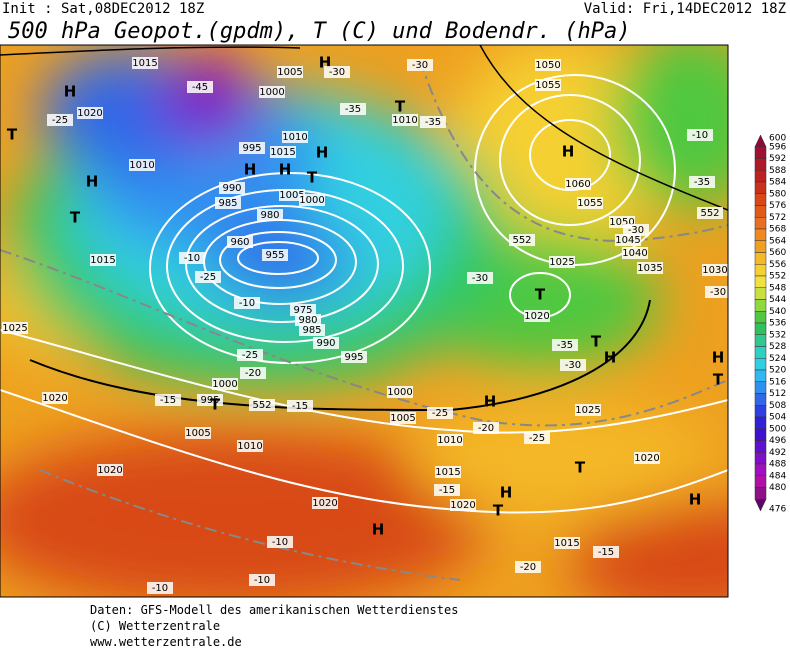 Image resolution: width=790 pixels, height=648 pixels. Describe the element at coordinates (192, 258) in the screenshot. I see `contour-label: -10` at that location.